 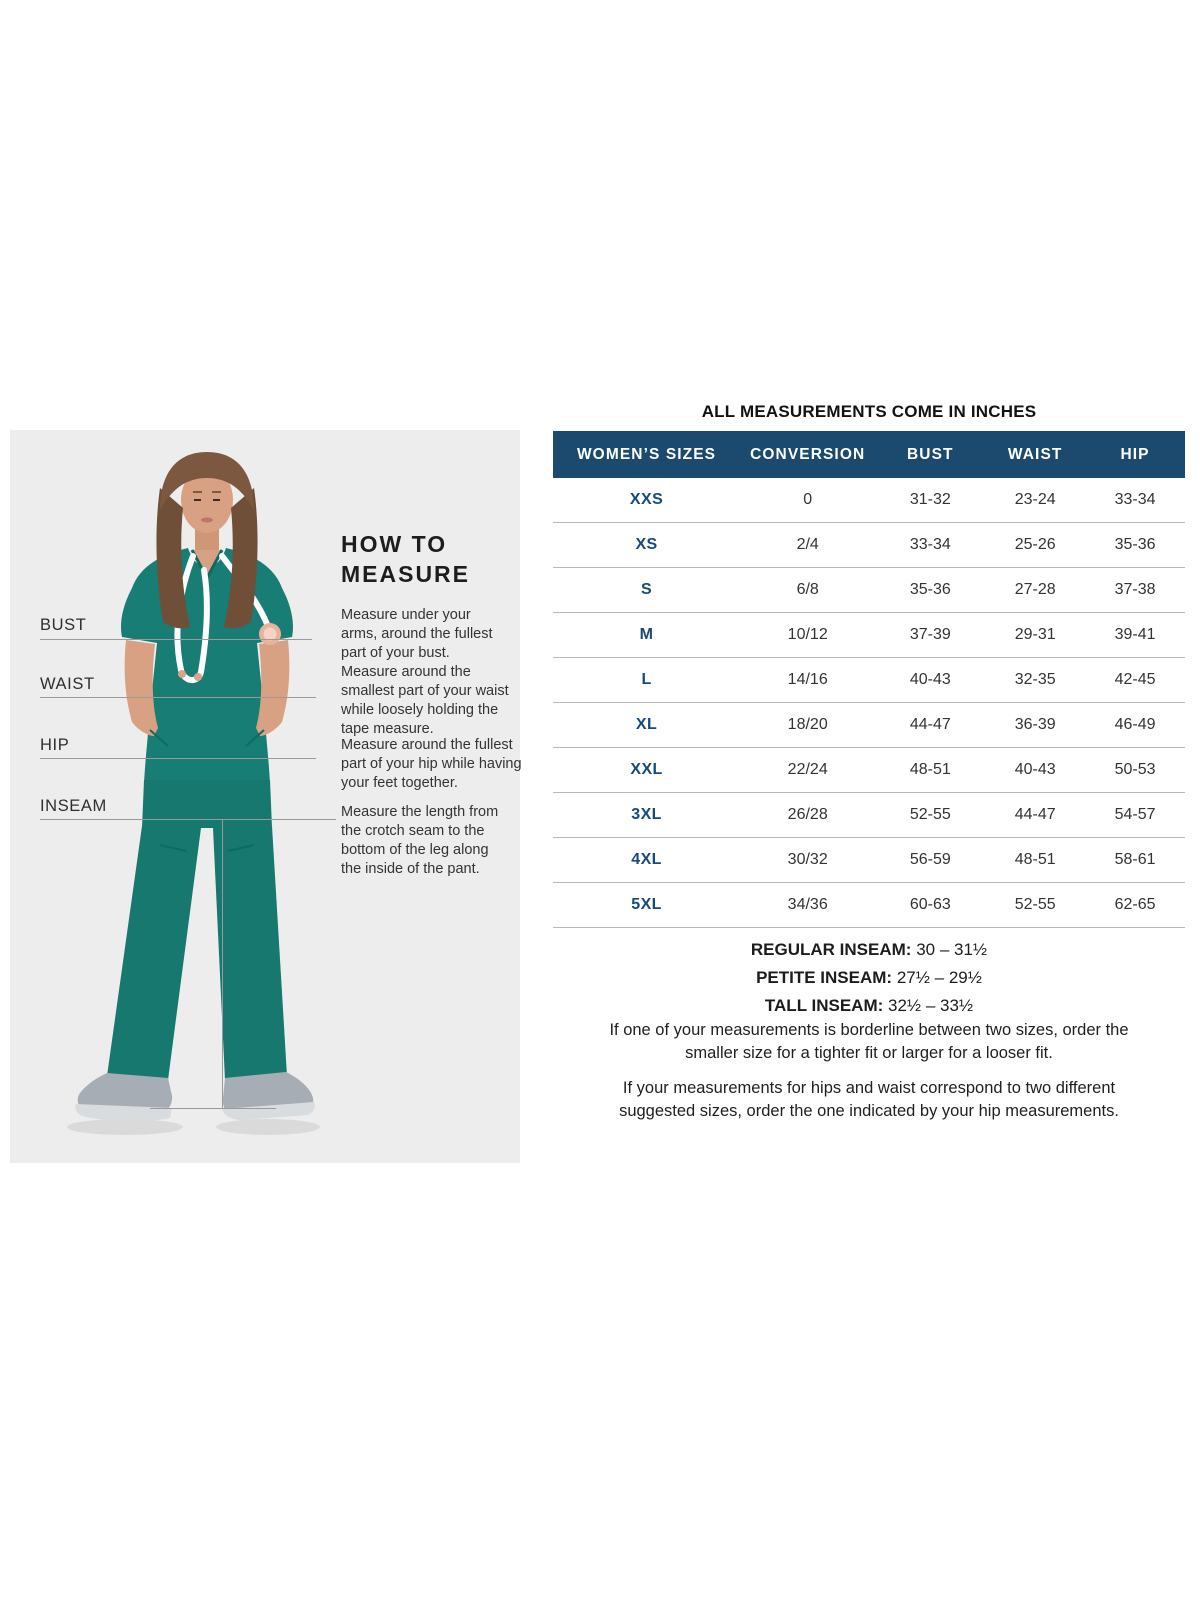 I want to click on regular-inseam-note: REGULAR INSEAM: 30 – 31½, so click(x=869, y=950).